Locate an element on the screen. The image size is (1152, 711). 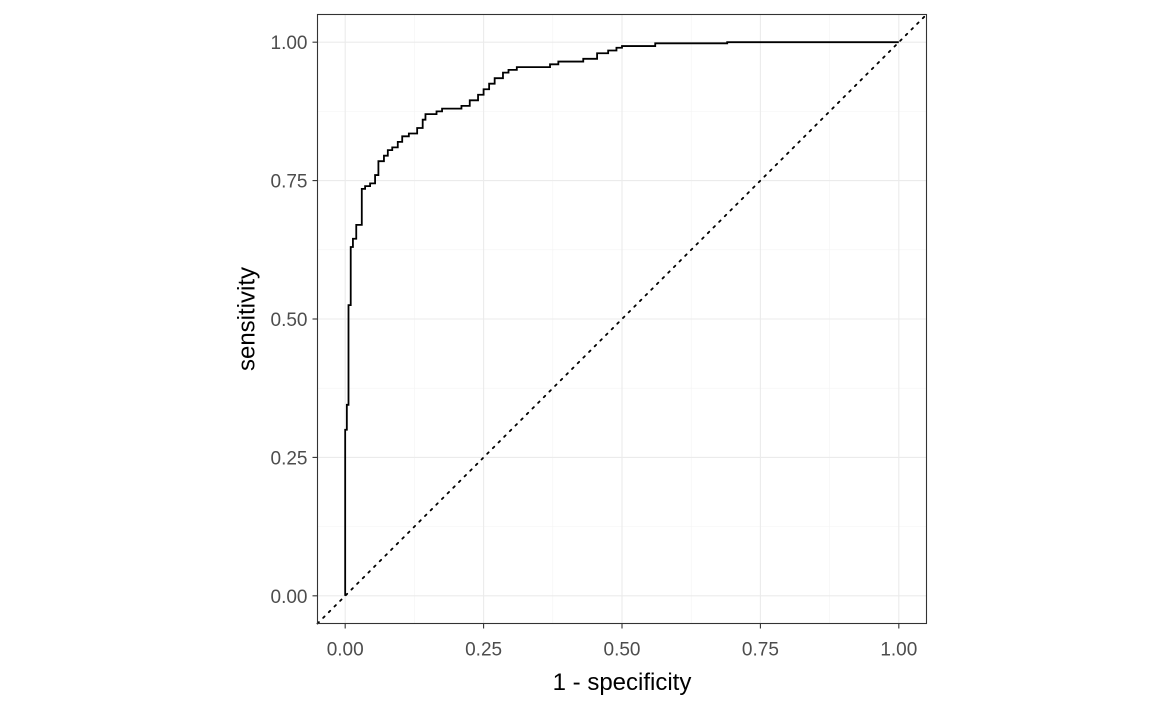
y-axis: 0.00 0.25 0.50 0.75 1.00 is located at coordinates (294, 320).